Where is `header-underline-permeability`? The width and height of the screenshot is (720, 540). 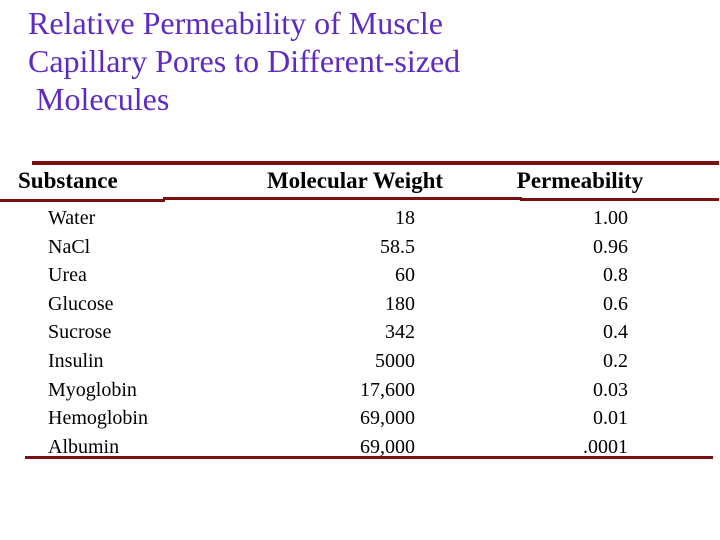 header-underline-permeability is located at coordinates (619, 199).